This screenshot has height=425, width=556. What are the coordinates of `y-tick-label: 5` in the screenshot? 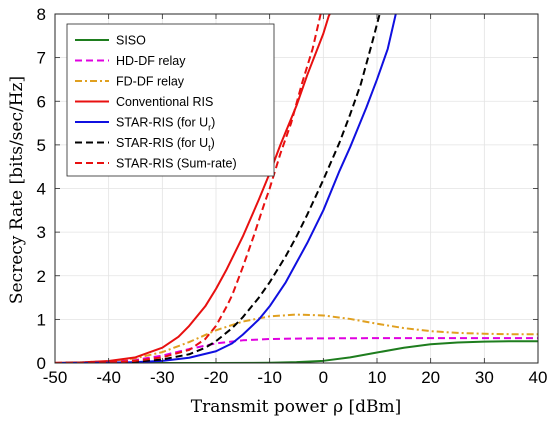 It's located at (41, 145).